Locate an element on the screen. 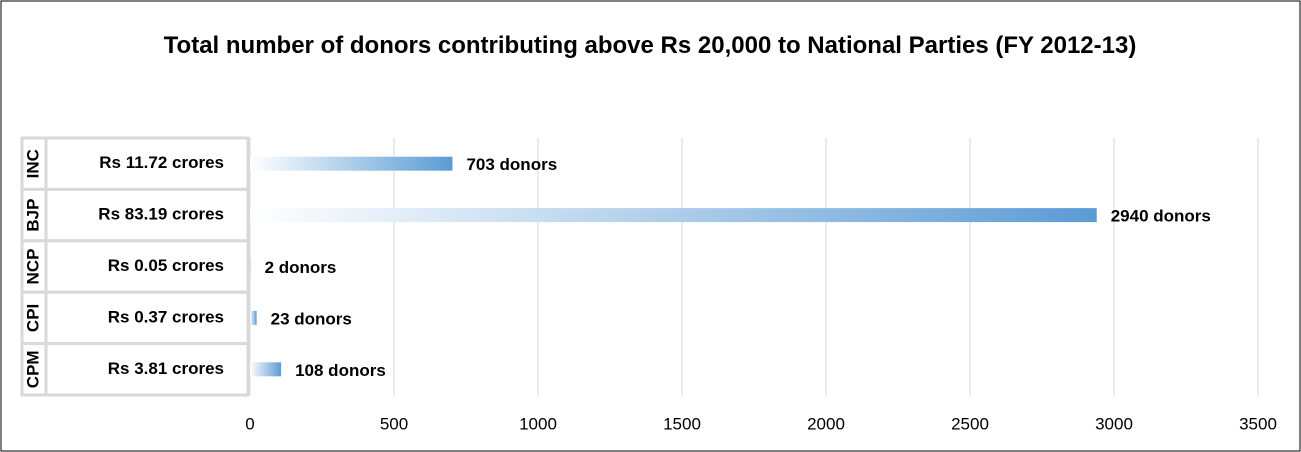 Image resolution: width=1301 pixels, height=452 pixels. data-label: 2940 donors is located at coordinates (1161, 216).